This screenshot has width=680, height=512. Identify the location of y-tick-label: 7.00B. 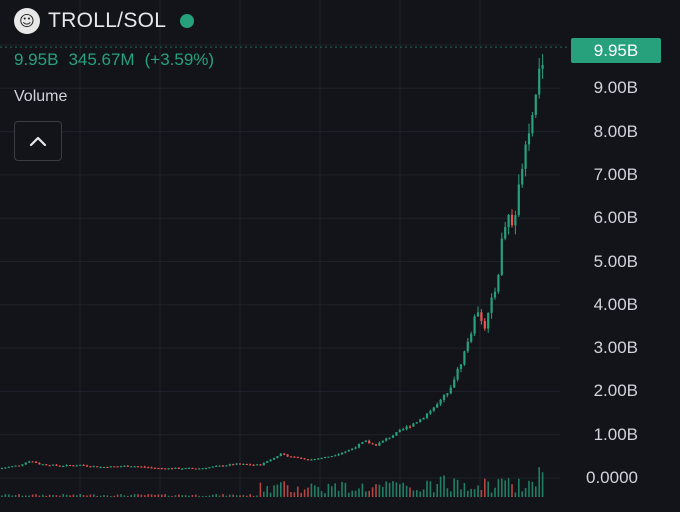
(615, 174).